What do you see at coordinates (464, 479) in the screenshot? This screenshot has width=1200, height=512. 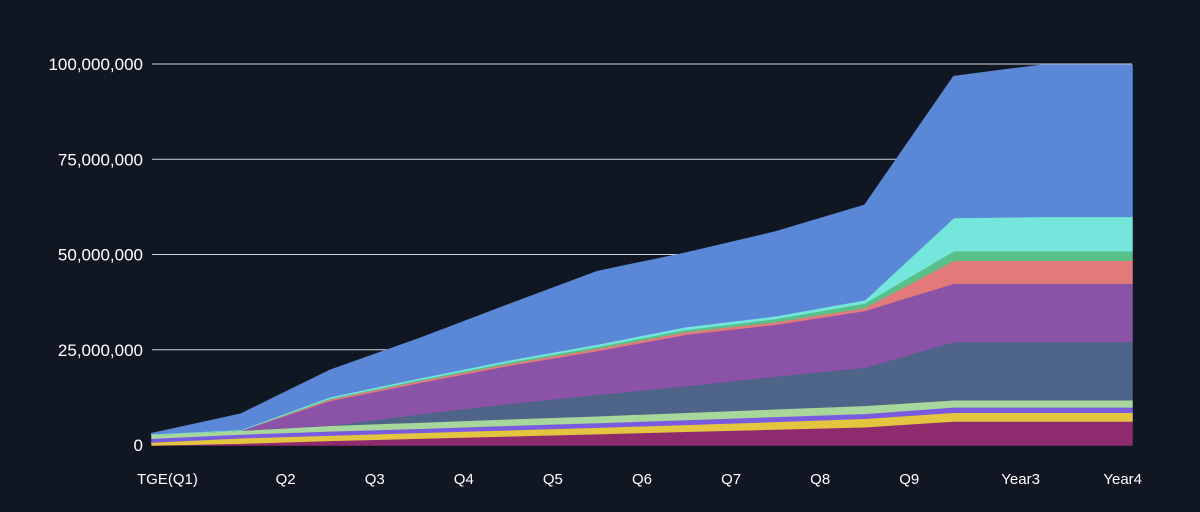 I see `x-tick-label: Q4` at bounding box center [464, 479].